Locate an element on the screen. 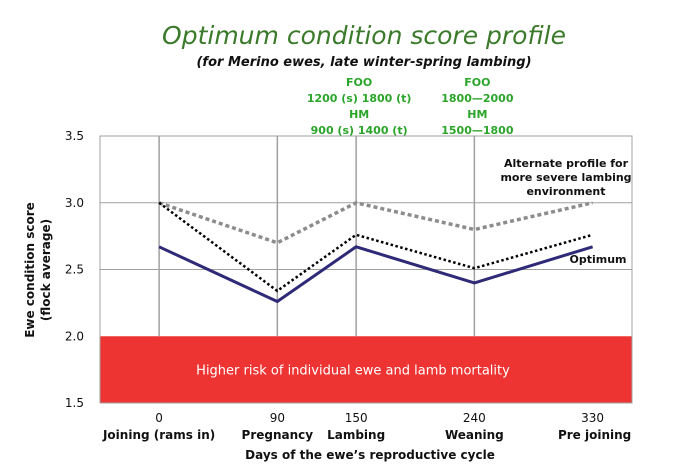  risk-zone-band is located at coordinates (366, 369).